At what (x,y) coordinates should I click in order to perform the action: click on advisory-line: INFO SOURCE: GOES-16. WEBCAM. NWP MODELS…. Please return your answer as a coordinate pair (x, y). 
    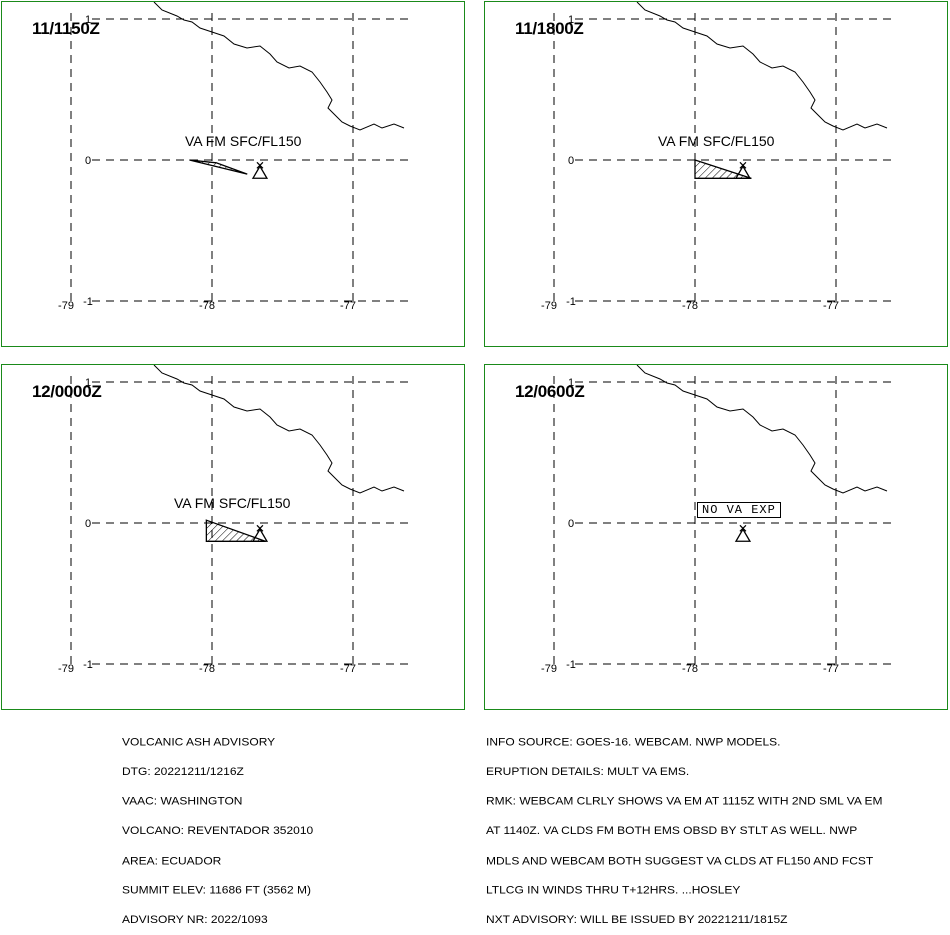
    Looking at the image, I should click on (633, 741).